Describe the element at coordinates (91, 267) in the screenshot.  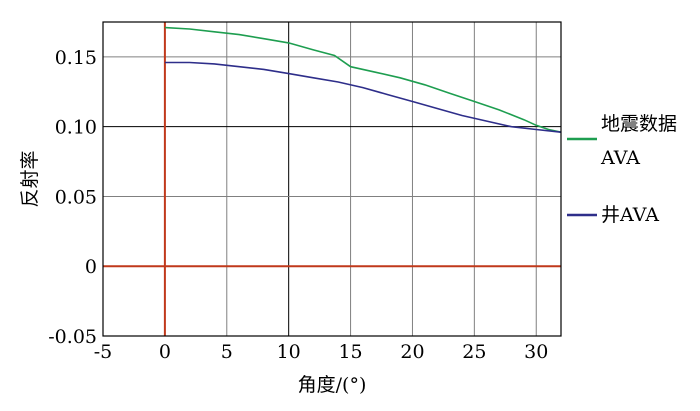
I see `y-tick-label: 0` at that location.